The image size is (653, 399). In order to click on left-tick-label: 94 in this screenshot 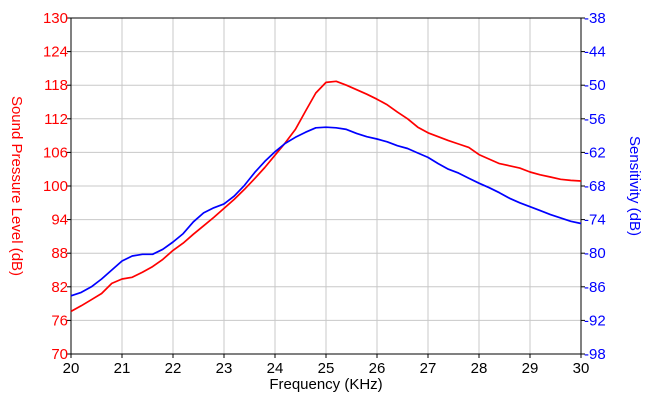, I will do `click(59, 220)`.